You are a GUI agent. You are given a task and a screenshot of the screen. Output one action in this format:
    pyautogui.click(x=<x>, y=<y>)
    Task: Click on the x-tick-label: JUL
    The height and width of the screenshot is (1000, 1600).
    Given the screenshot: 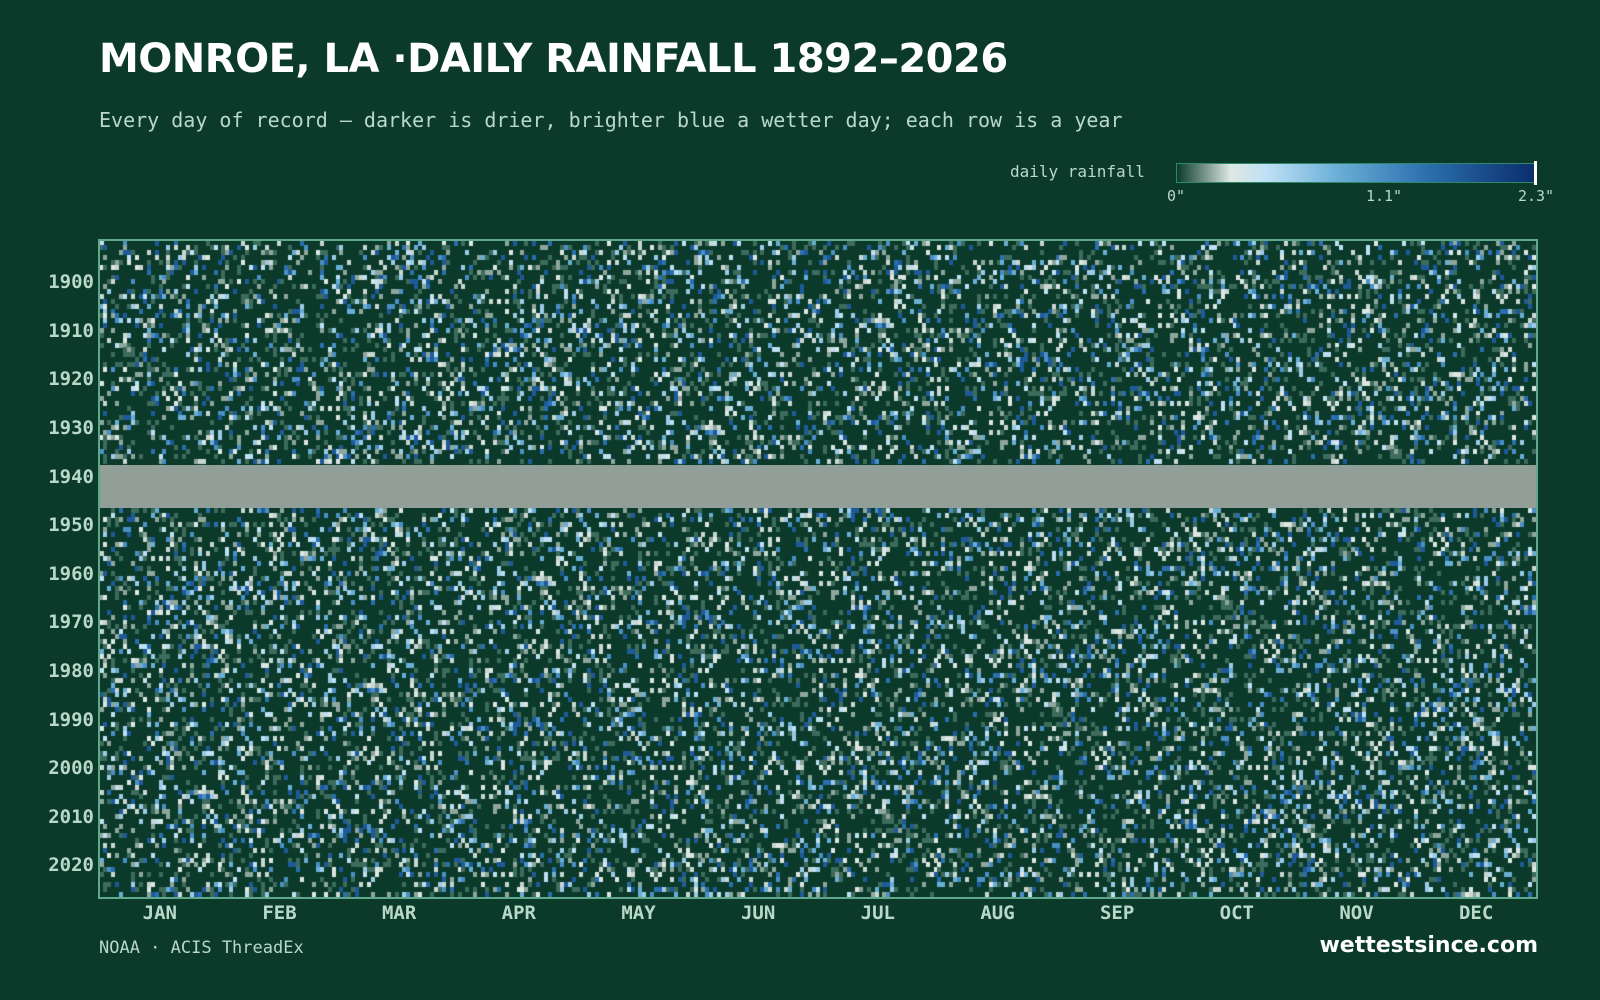 What is the action you would take?
    pyautogui.click(x=877, y=913)
    